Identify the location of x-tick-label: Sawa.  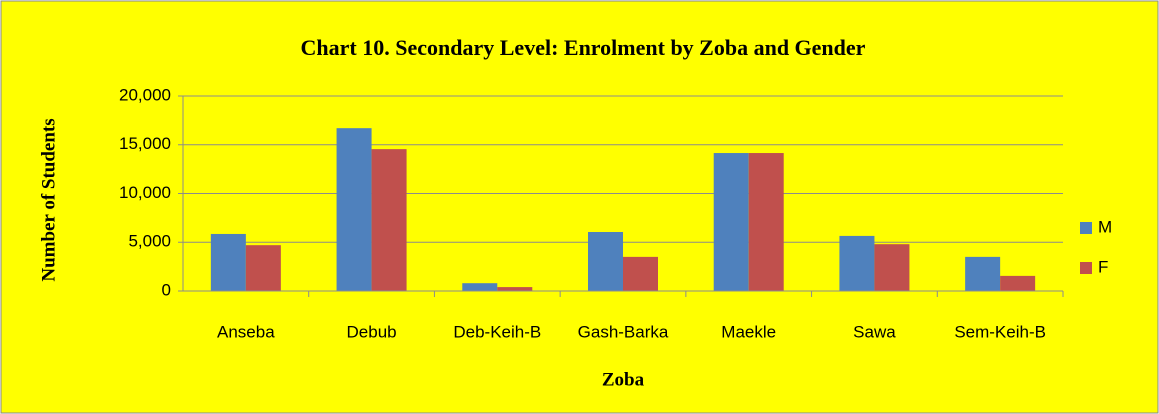
(874, 331).